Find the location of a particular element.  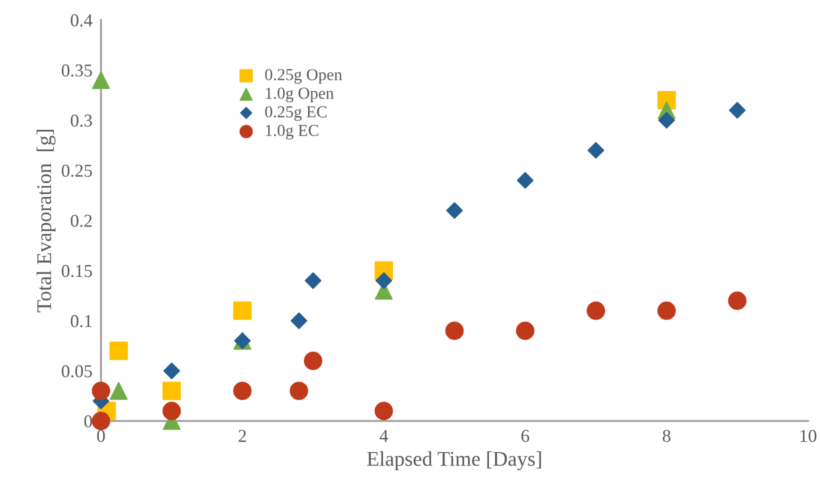

legend-label: 1.0g EC is located at coordinates (292, 132).